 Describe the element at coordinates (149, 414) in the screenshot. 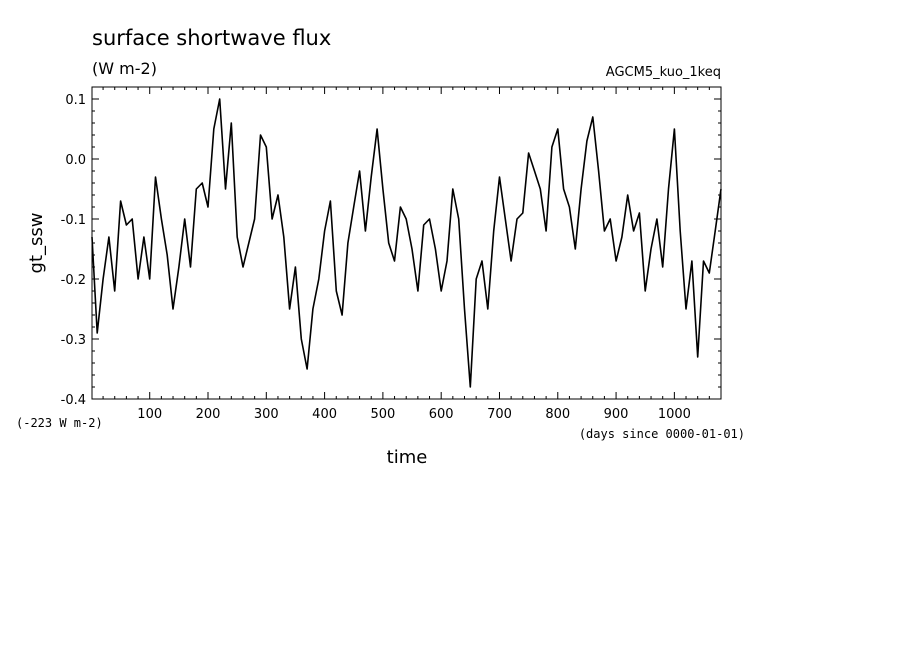

I see `x-tick-label: 100` at that location.